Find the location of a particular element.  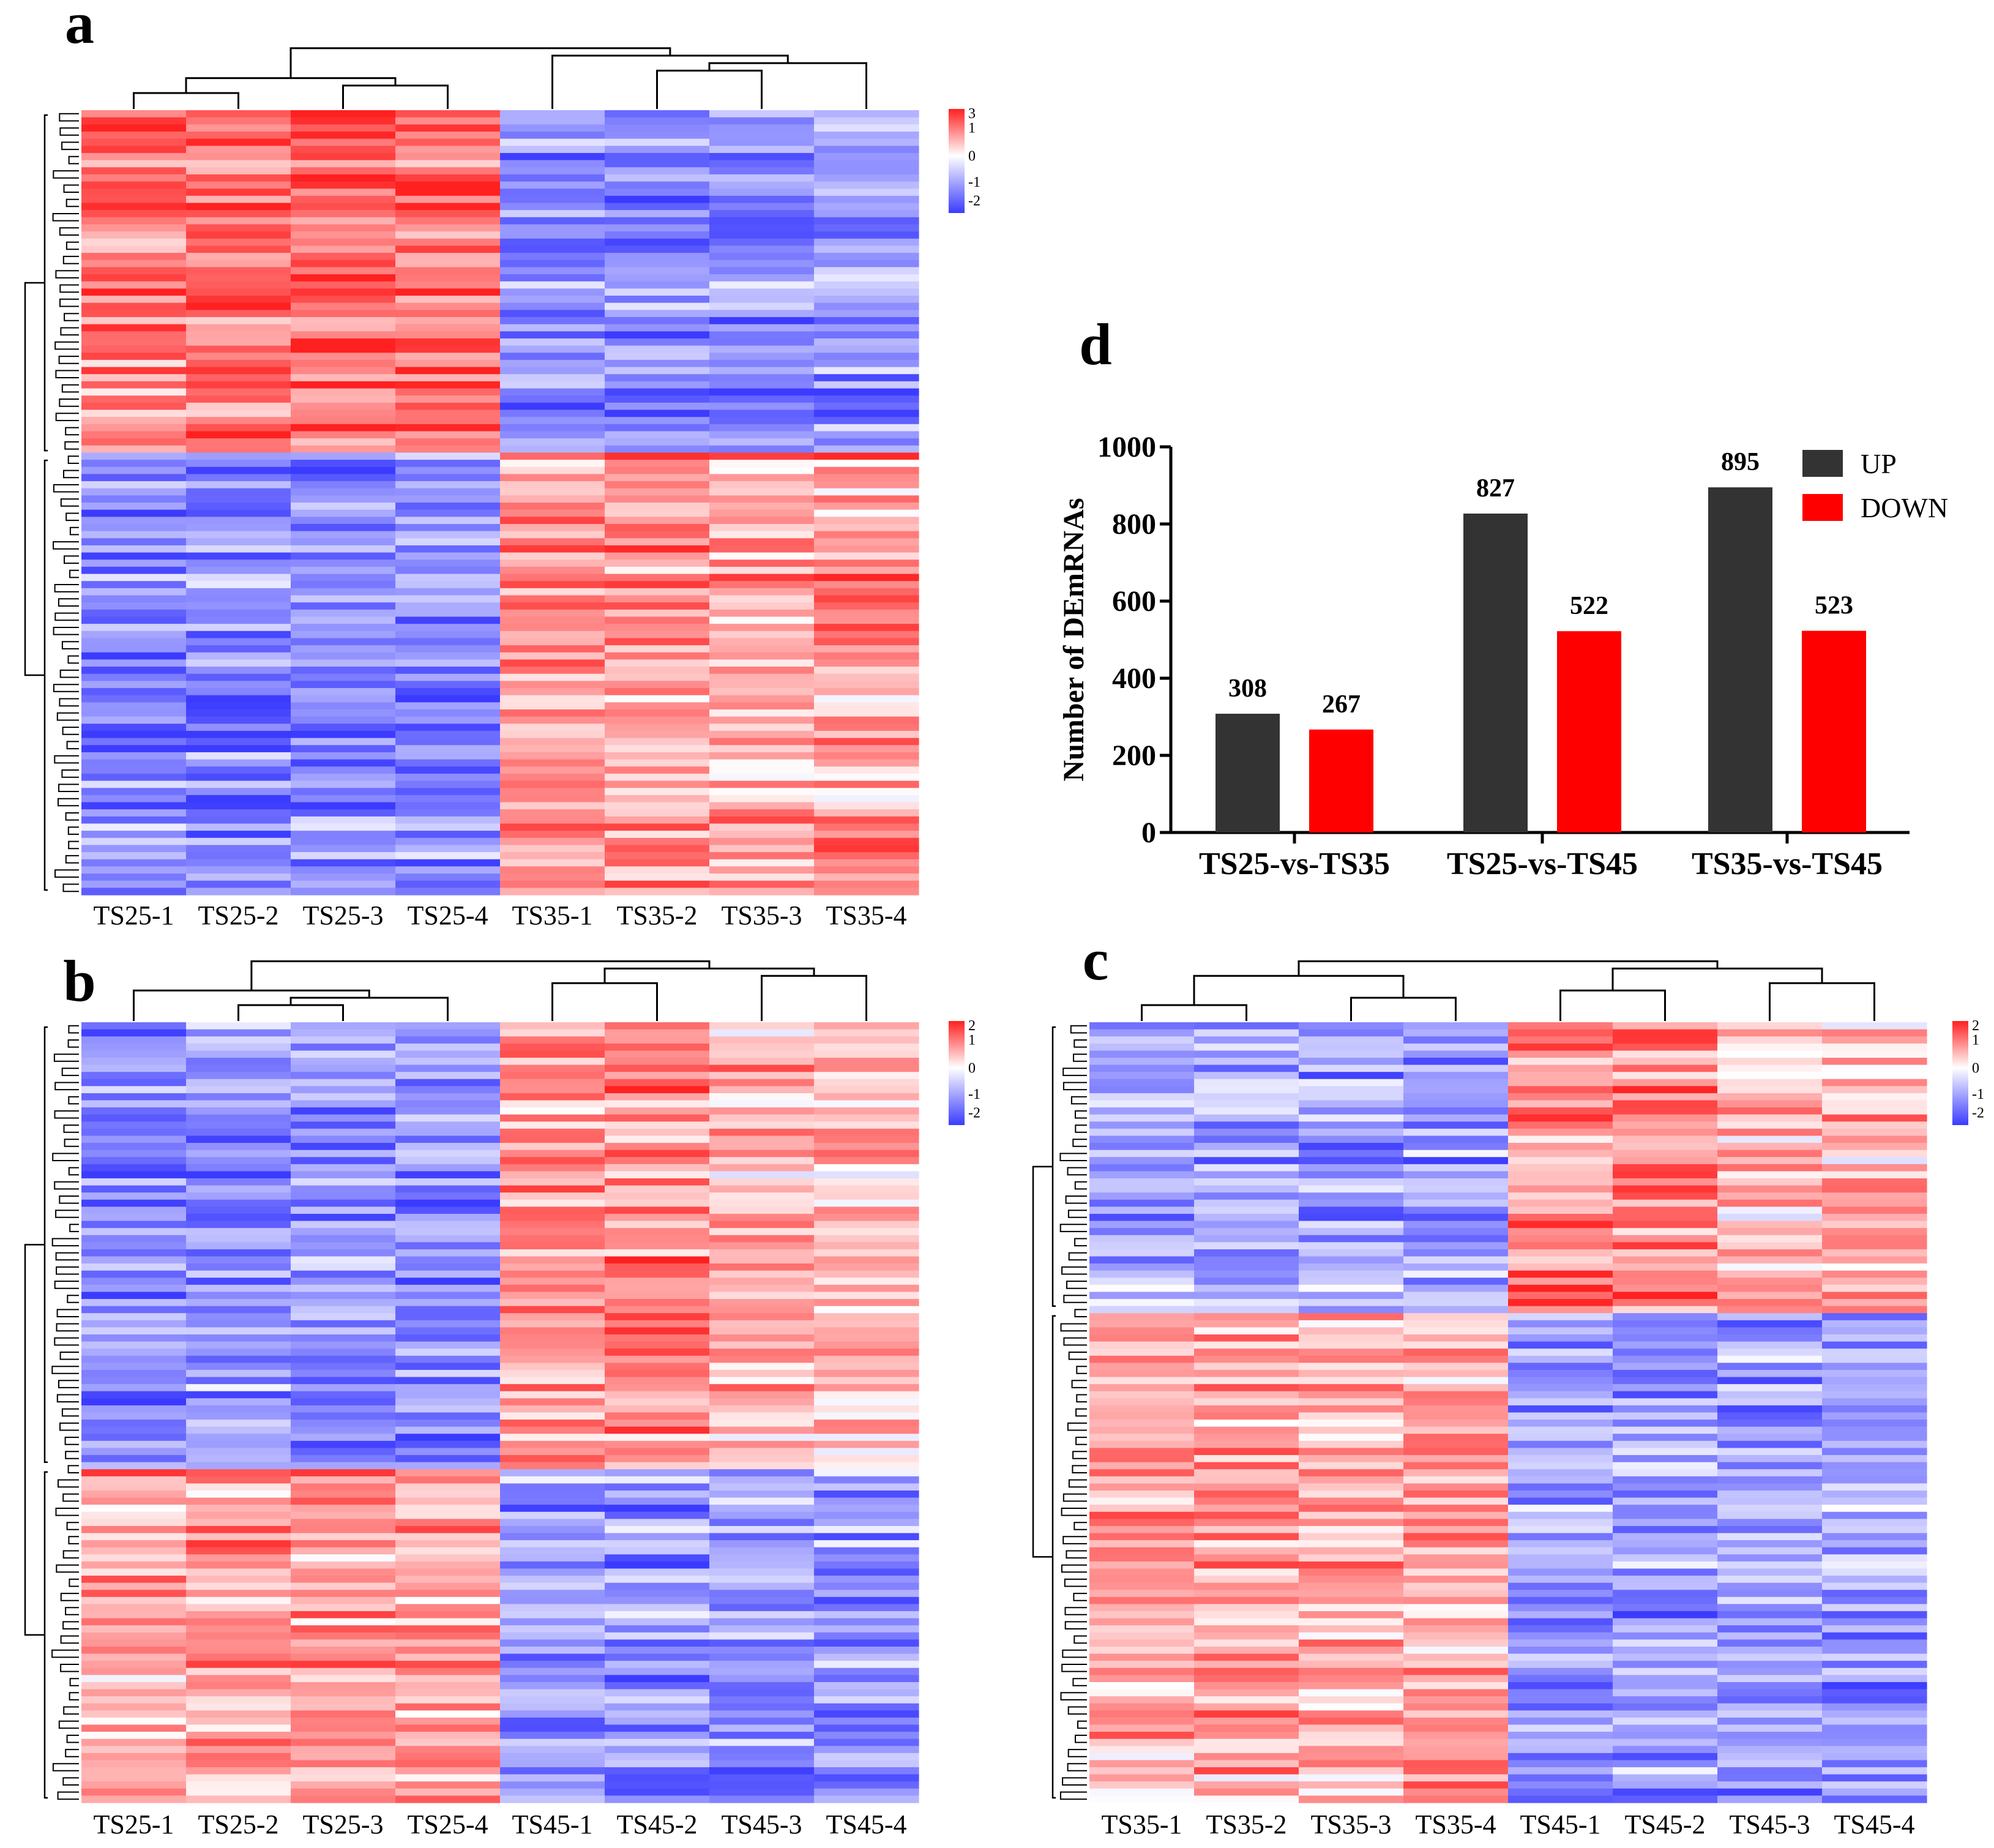

column-label: TS45-2 is located at coordinates (657, 1824).